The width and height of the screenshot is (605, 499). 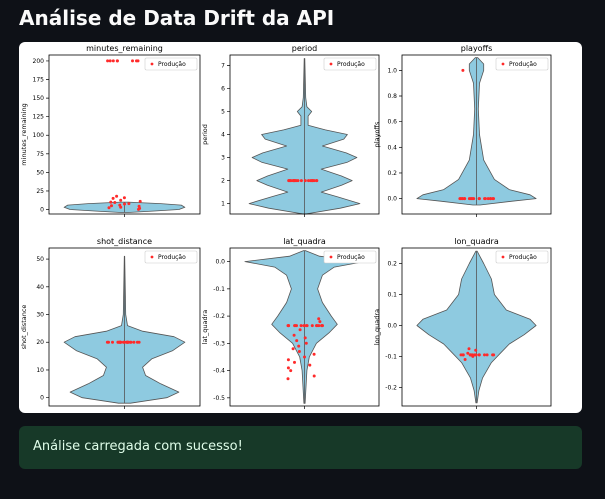 I want to click on panel-title: lat_quadra, so click(x=304, y=241).